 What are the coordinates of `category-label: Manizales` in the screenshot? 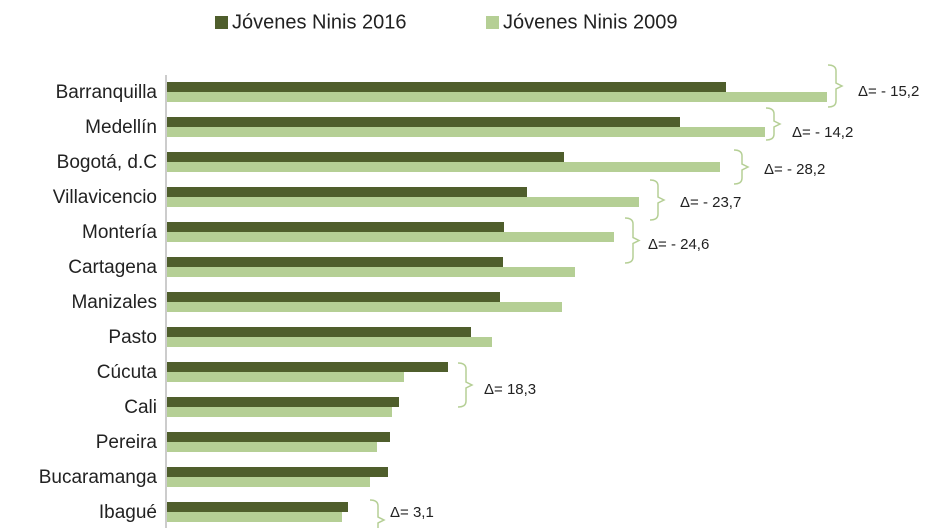 It's located at (114, 302).